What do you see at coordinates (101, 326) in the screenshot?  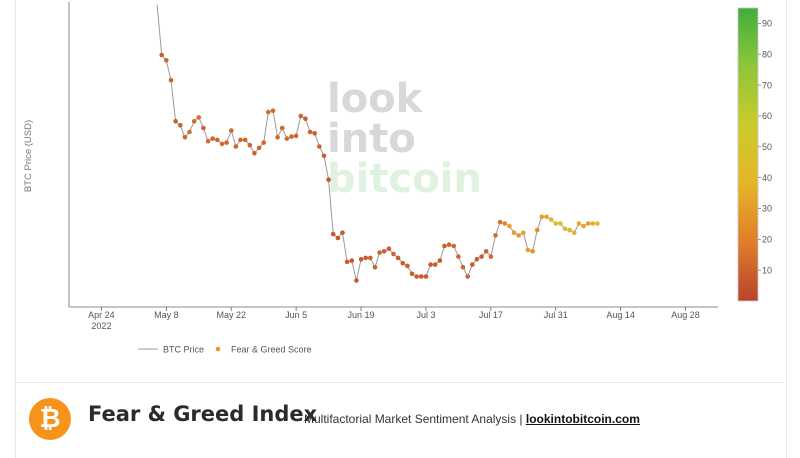 I see `x-tick-sublabel: 2022` at bounding box center [101, 326].